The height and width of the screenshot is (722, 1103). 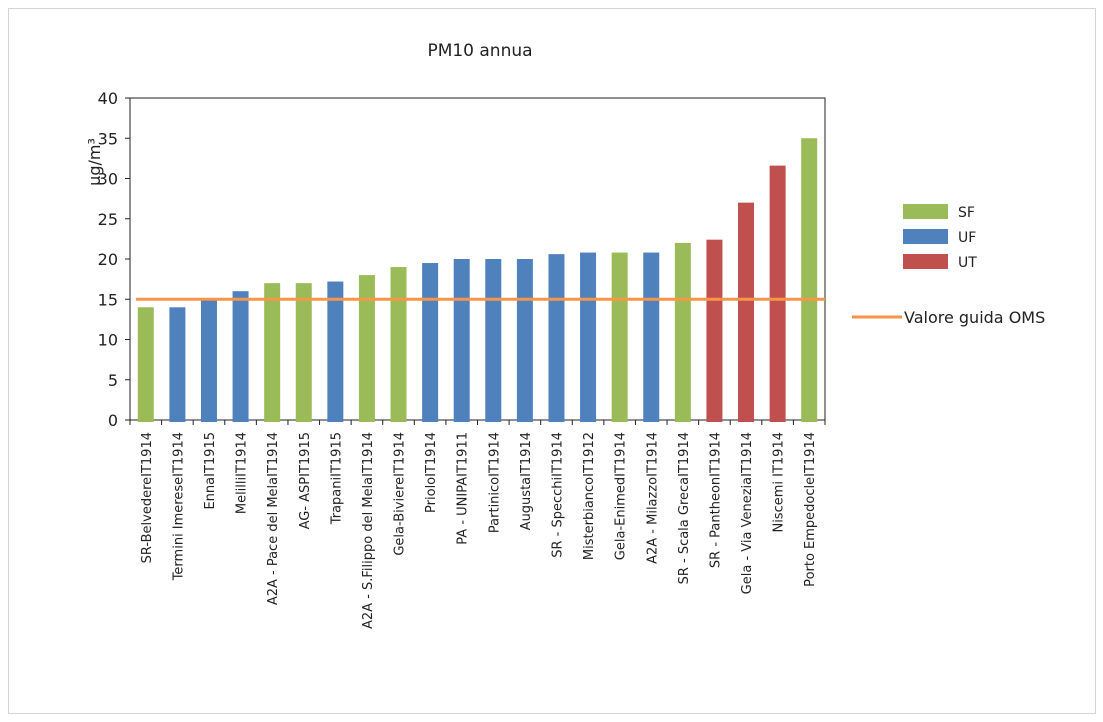 I want to click on y-tick-label: 5, so click(x=113, y=380).